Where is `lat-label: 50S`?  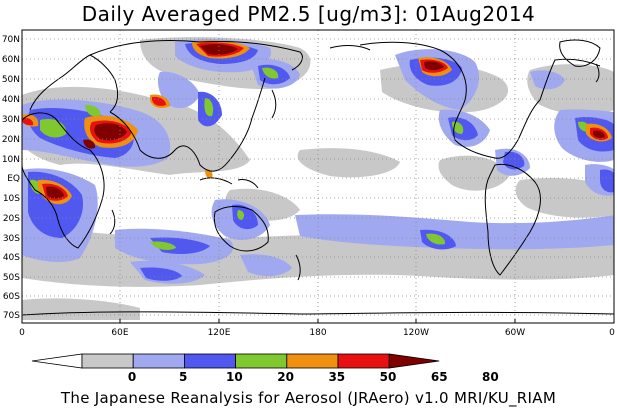 lat-label: 50S is located at coordinates (11, 278).